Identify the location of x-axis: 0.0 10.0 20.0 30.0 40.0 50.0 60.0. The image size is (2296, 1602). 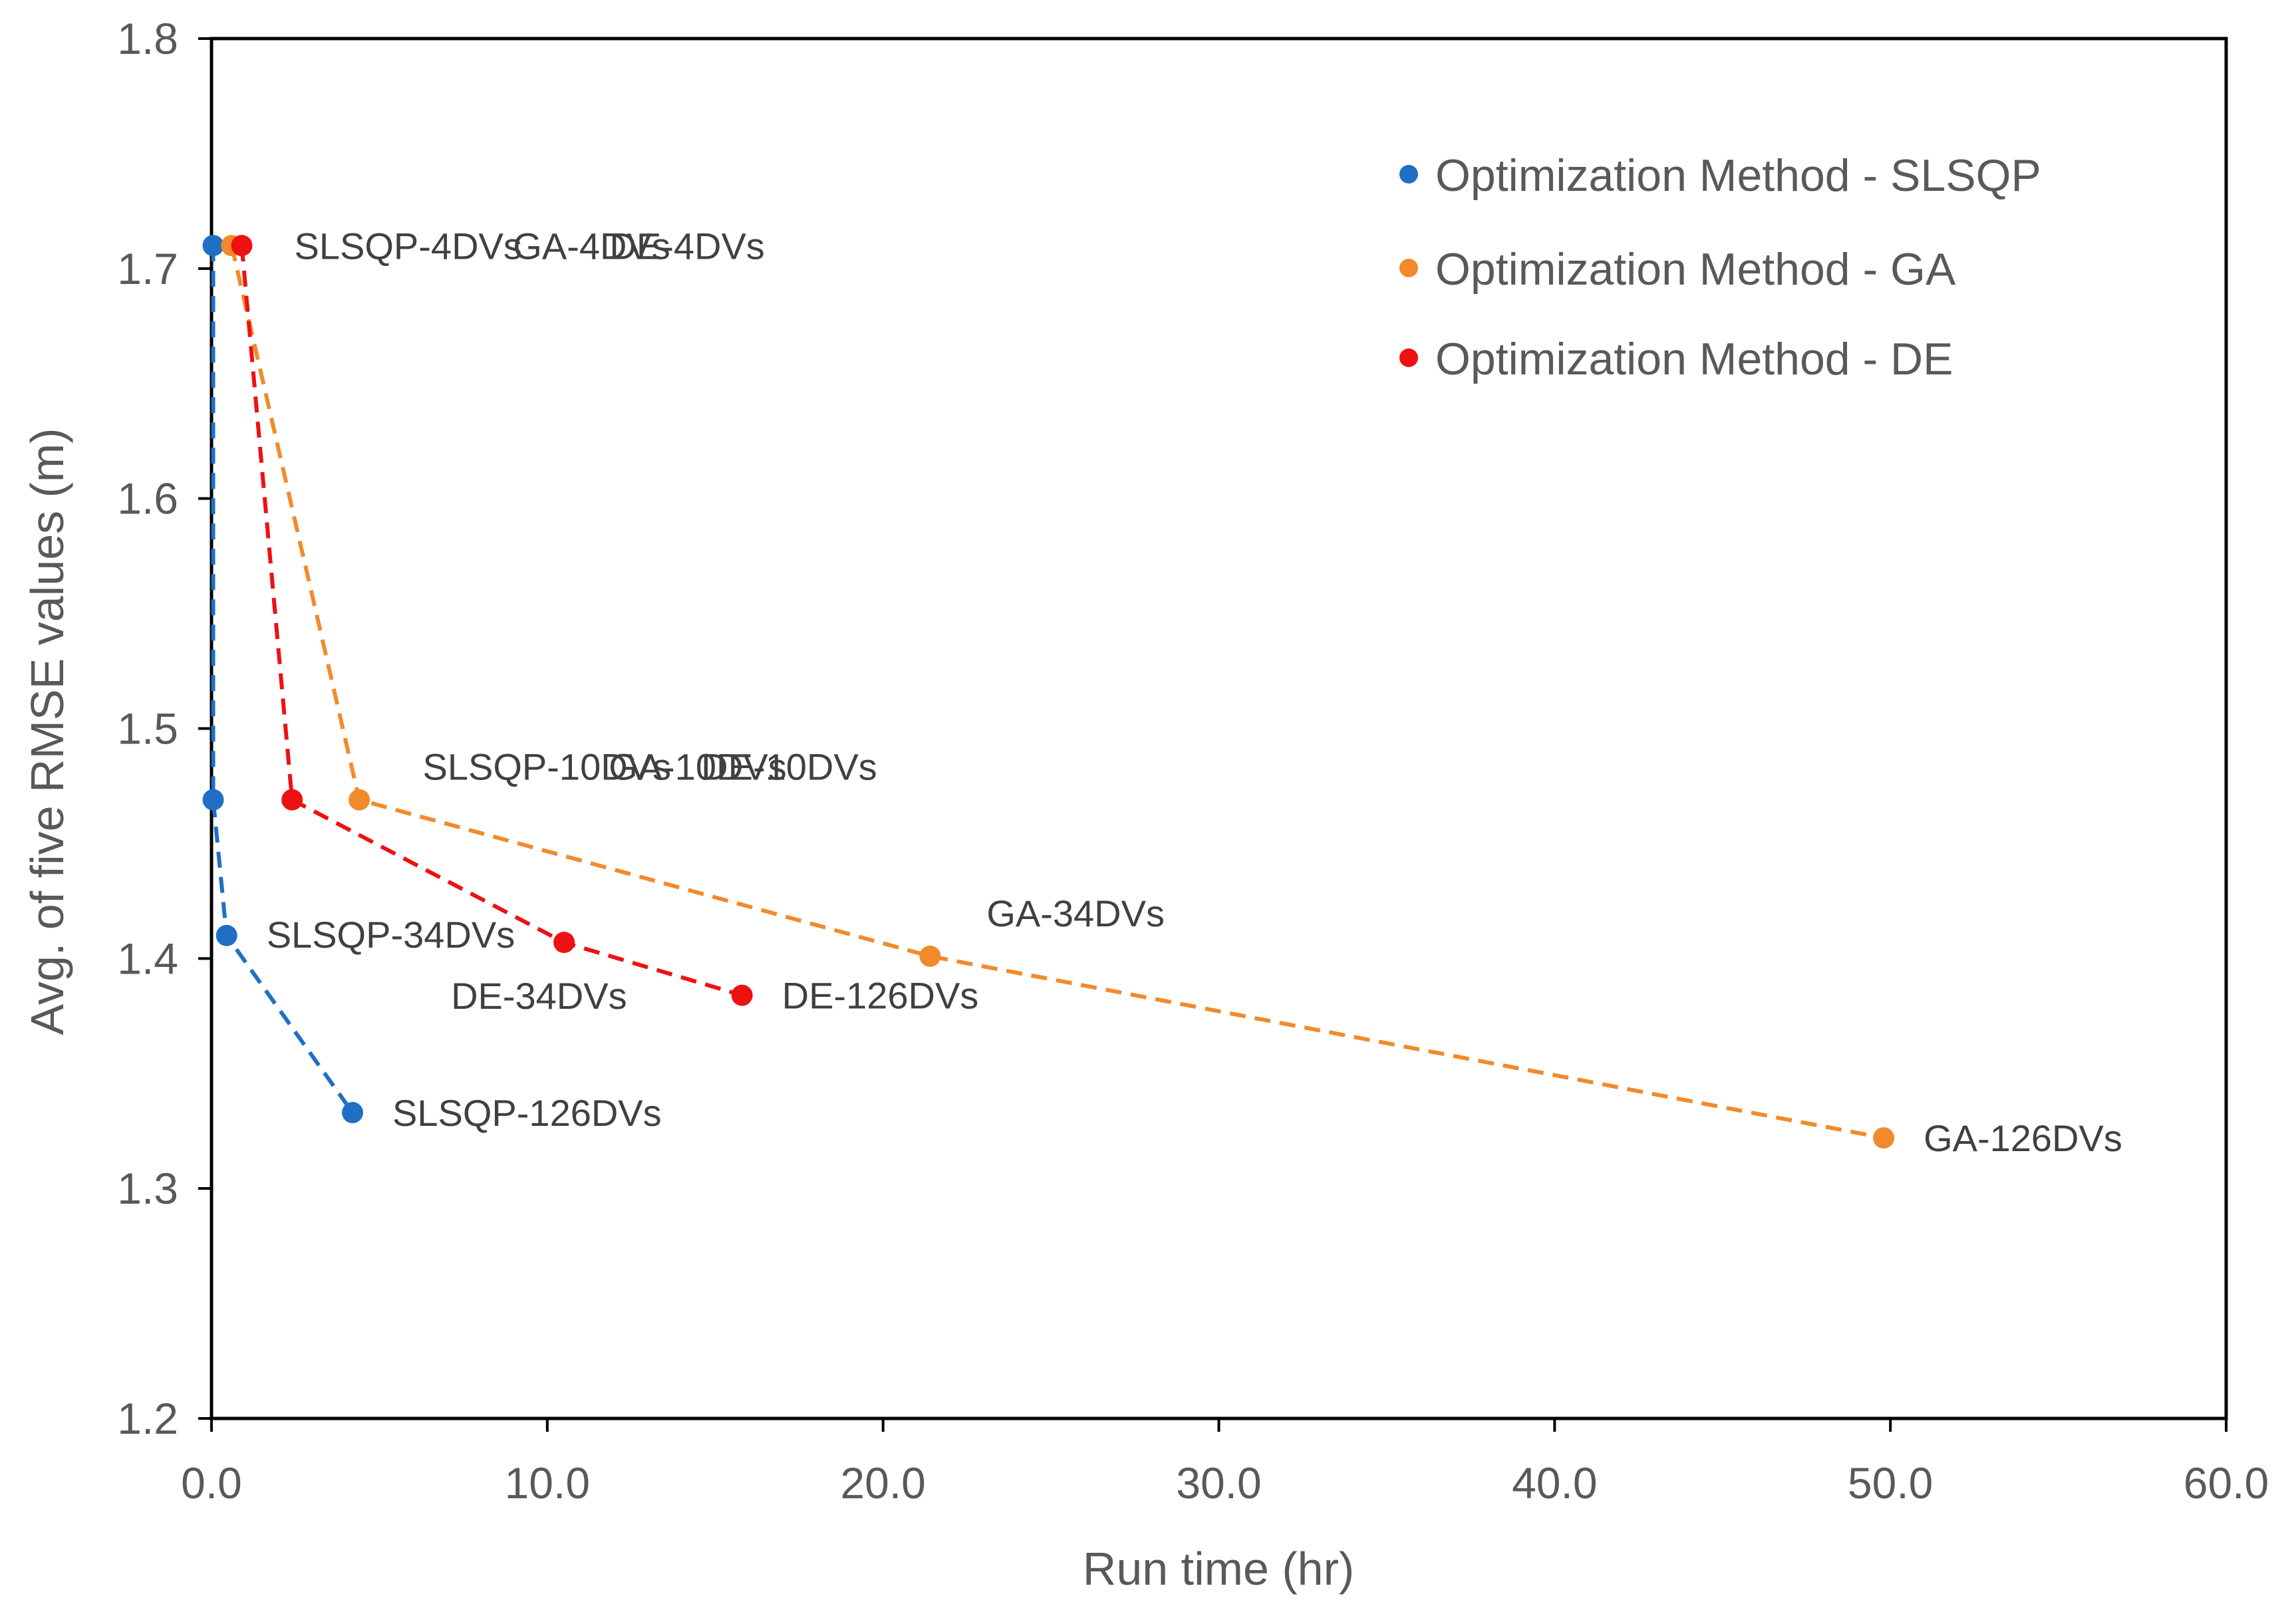
(1225, 1463).